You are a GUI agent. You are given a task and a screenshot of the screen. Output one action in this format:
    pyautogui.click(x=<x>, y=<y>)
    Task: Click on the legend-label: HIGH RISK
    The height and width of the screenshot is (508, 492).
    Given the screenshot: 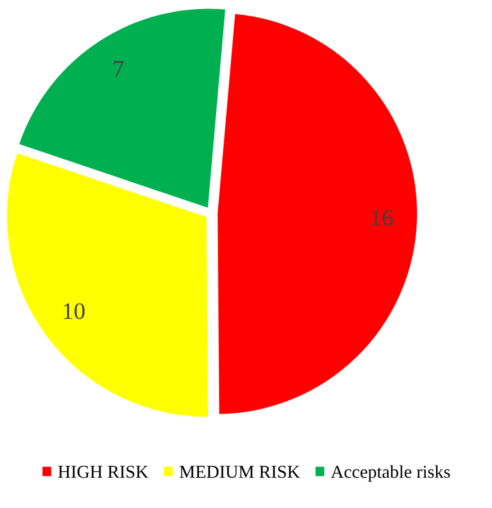 What is the action you would take?
    pyautogui.click(x=103, y=472)
    